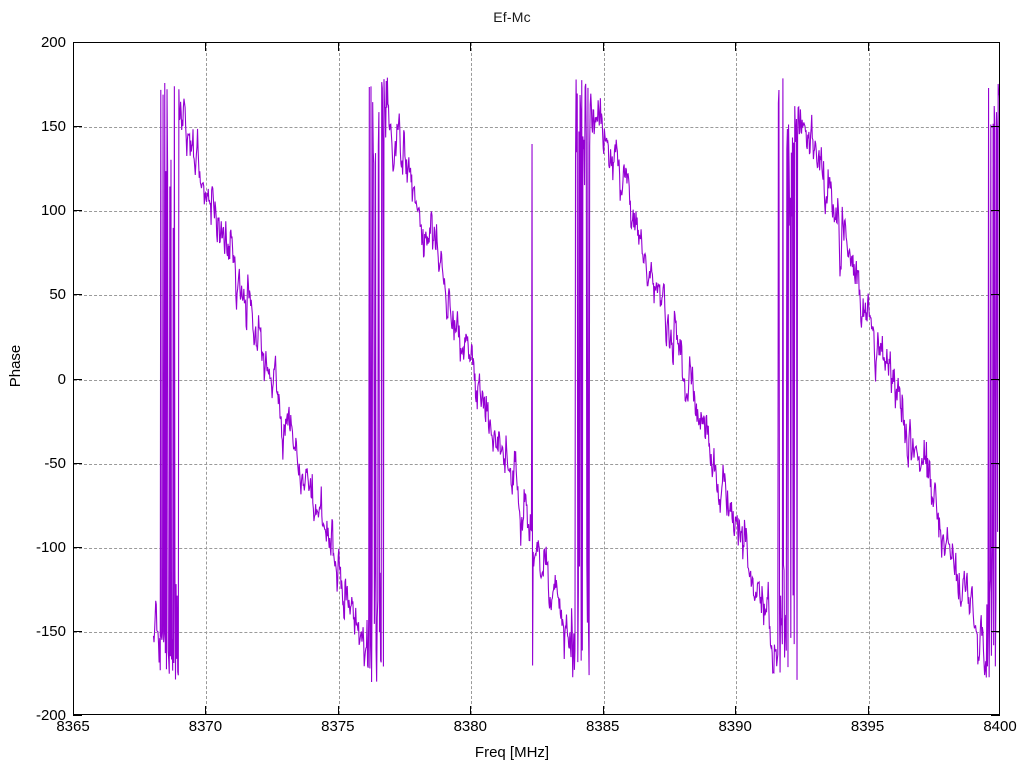 The height and width of the screenshot is (768, 1024). What do you see at coordinates (512, 752) in the screenshot?
I see `x-axis-title: Freq [MHz]` at bounding box center [512, 752].